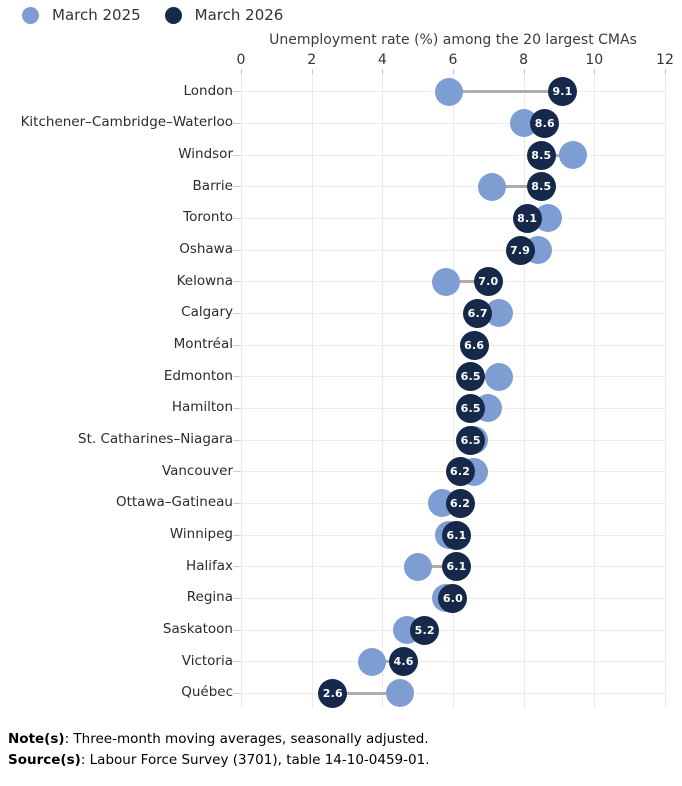 This screenshot has height=786, width=682. I want to click on category-label: London, so click(208, 90).